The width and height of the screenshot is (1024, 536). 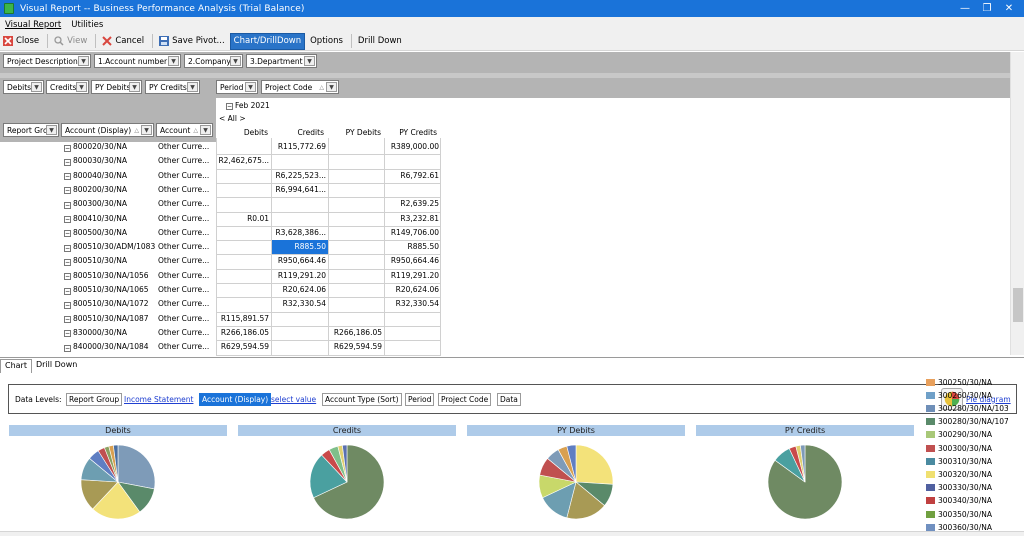 What do you see at coordinates (267, 41) in the screenshot?
I see `chart-drilldown-button: Chart/DrillDown` at bounding box center [267, 41].